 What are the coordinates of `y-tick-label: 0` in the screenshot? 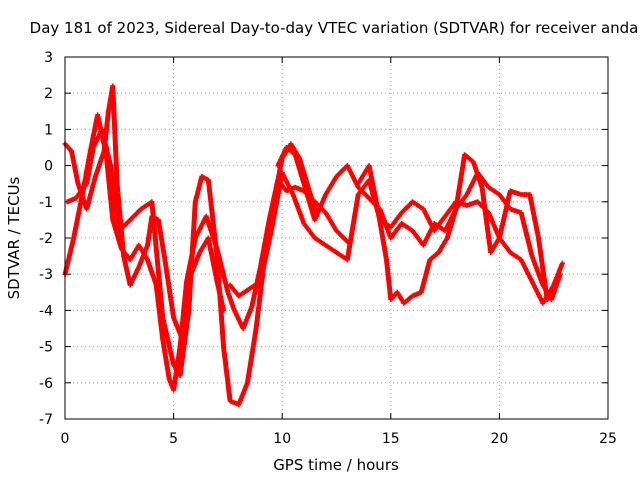 It's located at (48, 167).